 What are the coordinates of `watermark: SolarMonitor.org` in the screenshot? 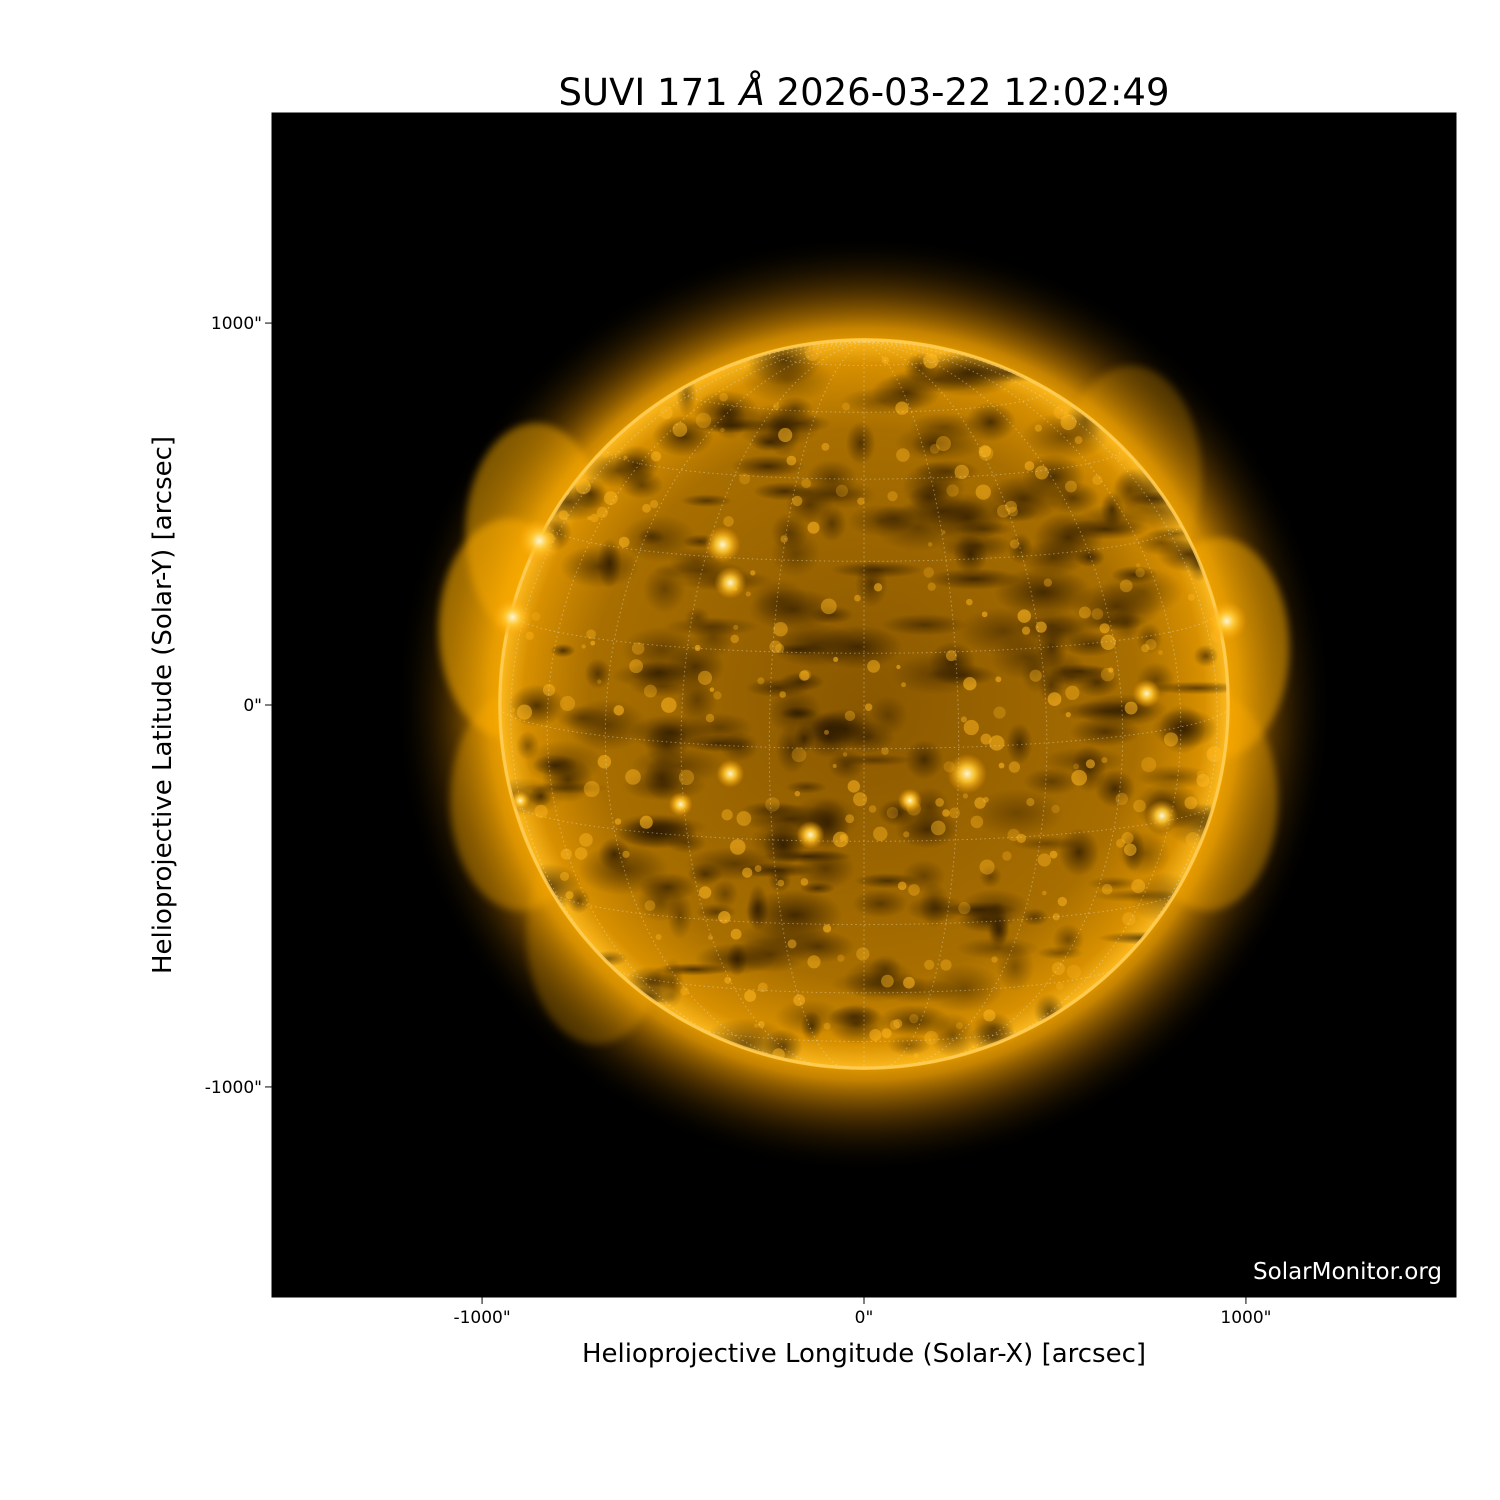 It's located at (1347, 1272).